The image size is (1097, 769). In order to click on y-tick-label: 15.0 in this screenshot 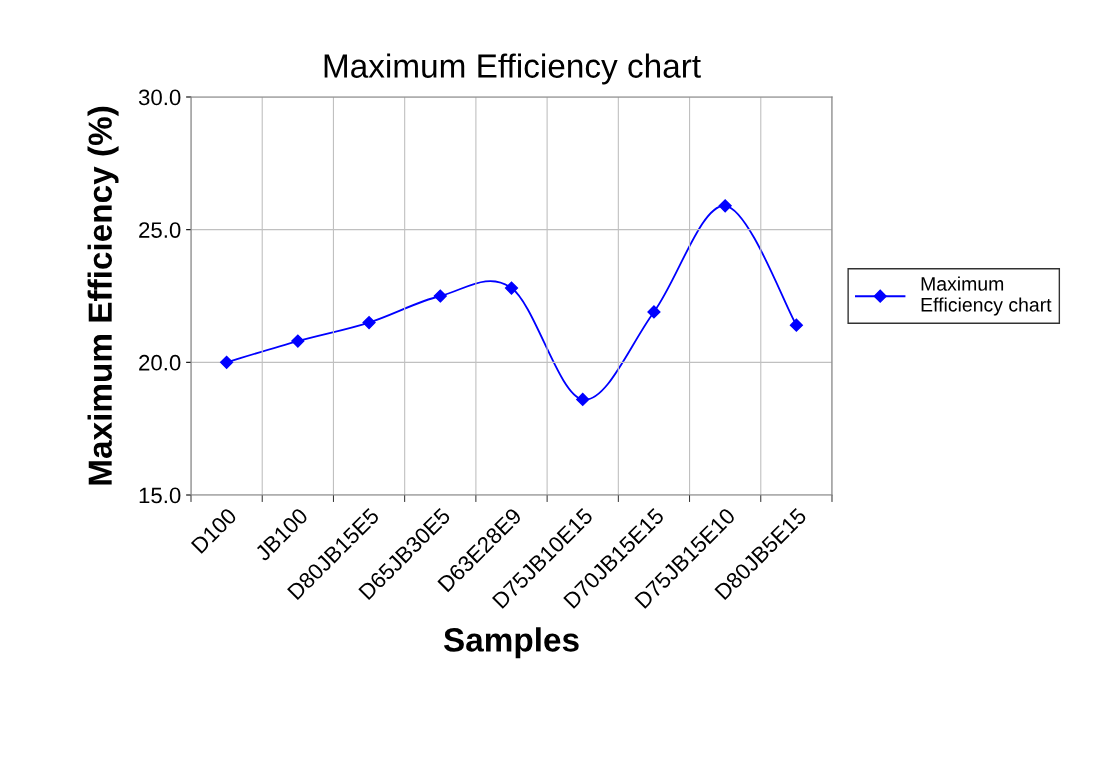, I will do `click(160, 495)`.